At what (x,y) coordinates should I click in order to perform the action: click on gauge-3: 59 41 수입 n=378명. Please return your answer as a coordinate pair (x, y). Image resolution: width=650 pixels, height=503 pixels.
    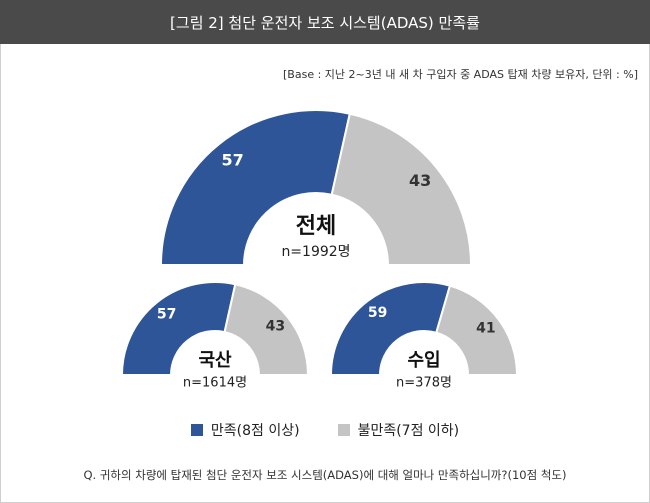
    Looking at the image, I should click on (424, 336).